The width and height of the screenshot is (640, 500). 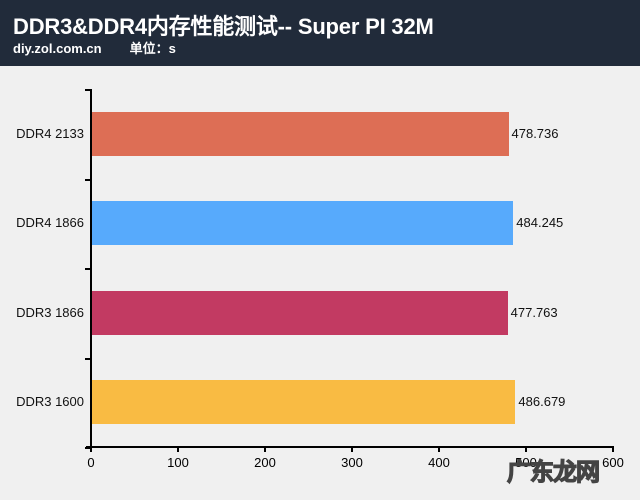 What do you see at coordinates (178, 462) in the screenshot?
I see `x-tick-label: 100` at bounding box center [178, 462].